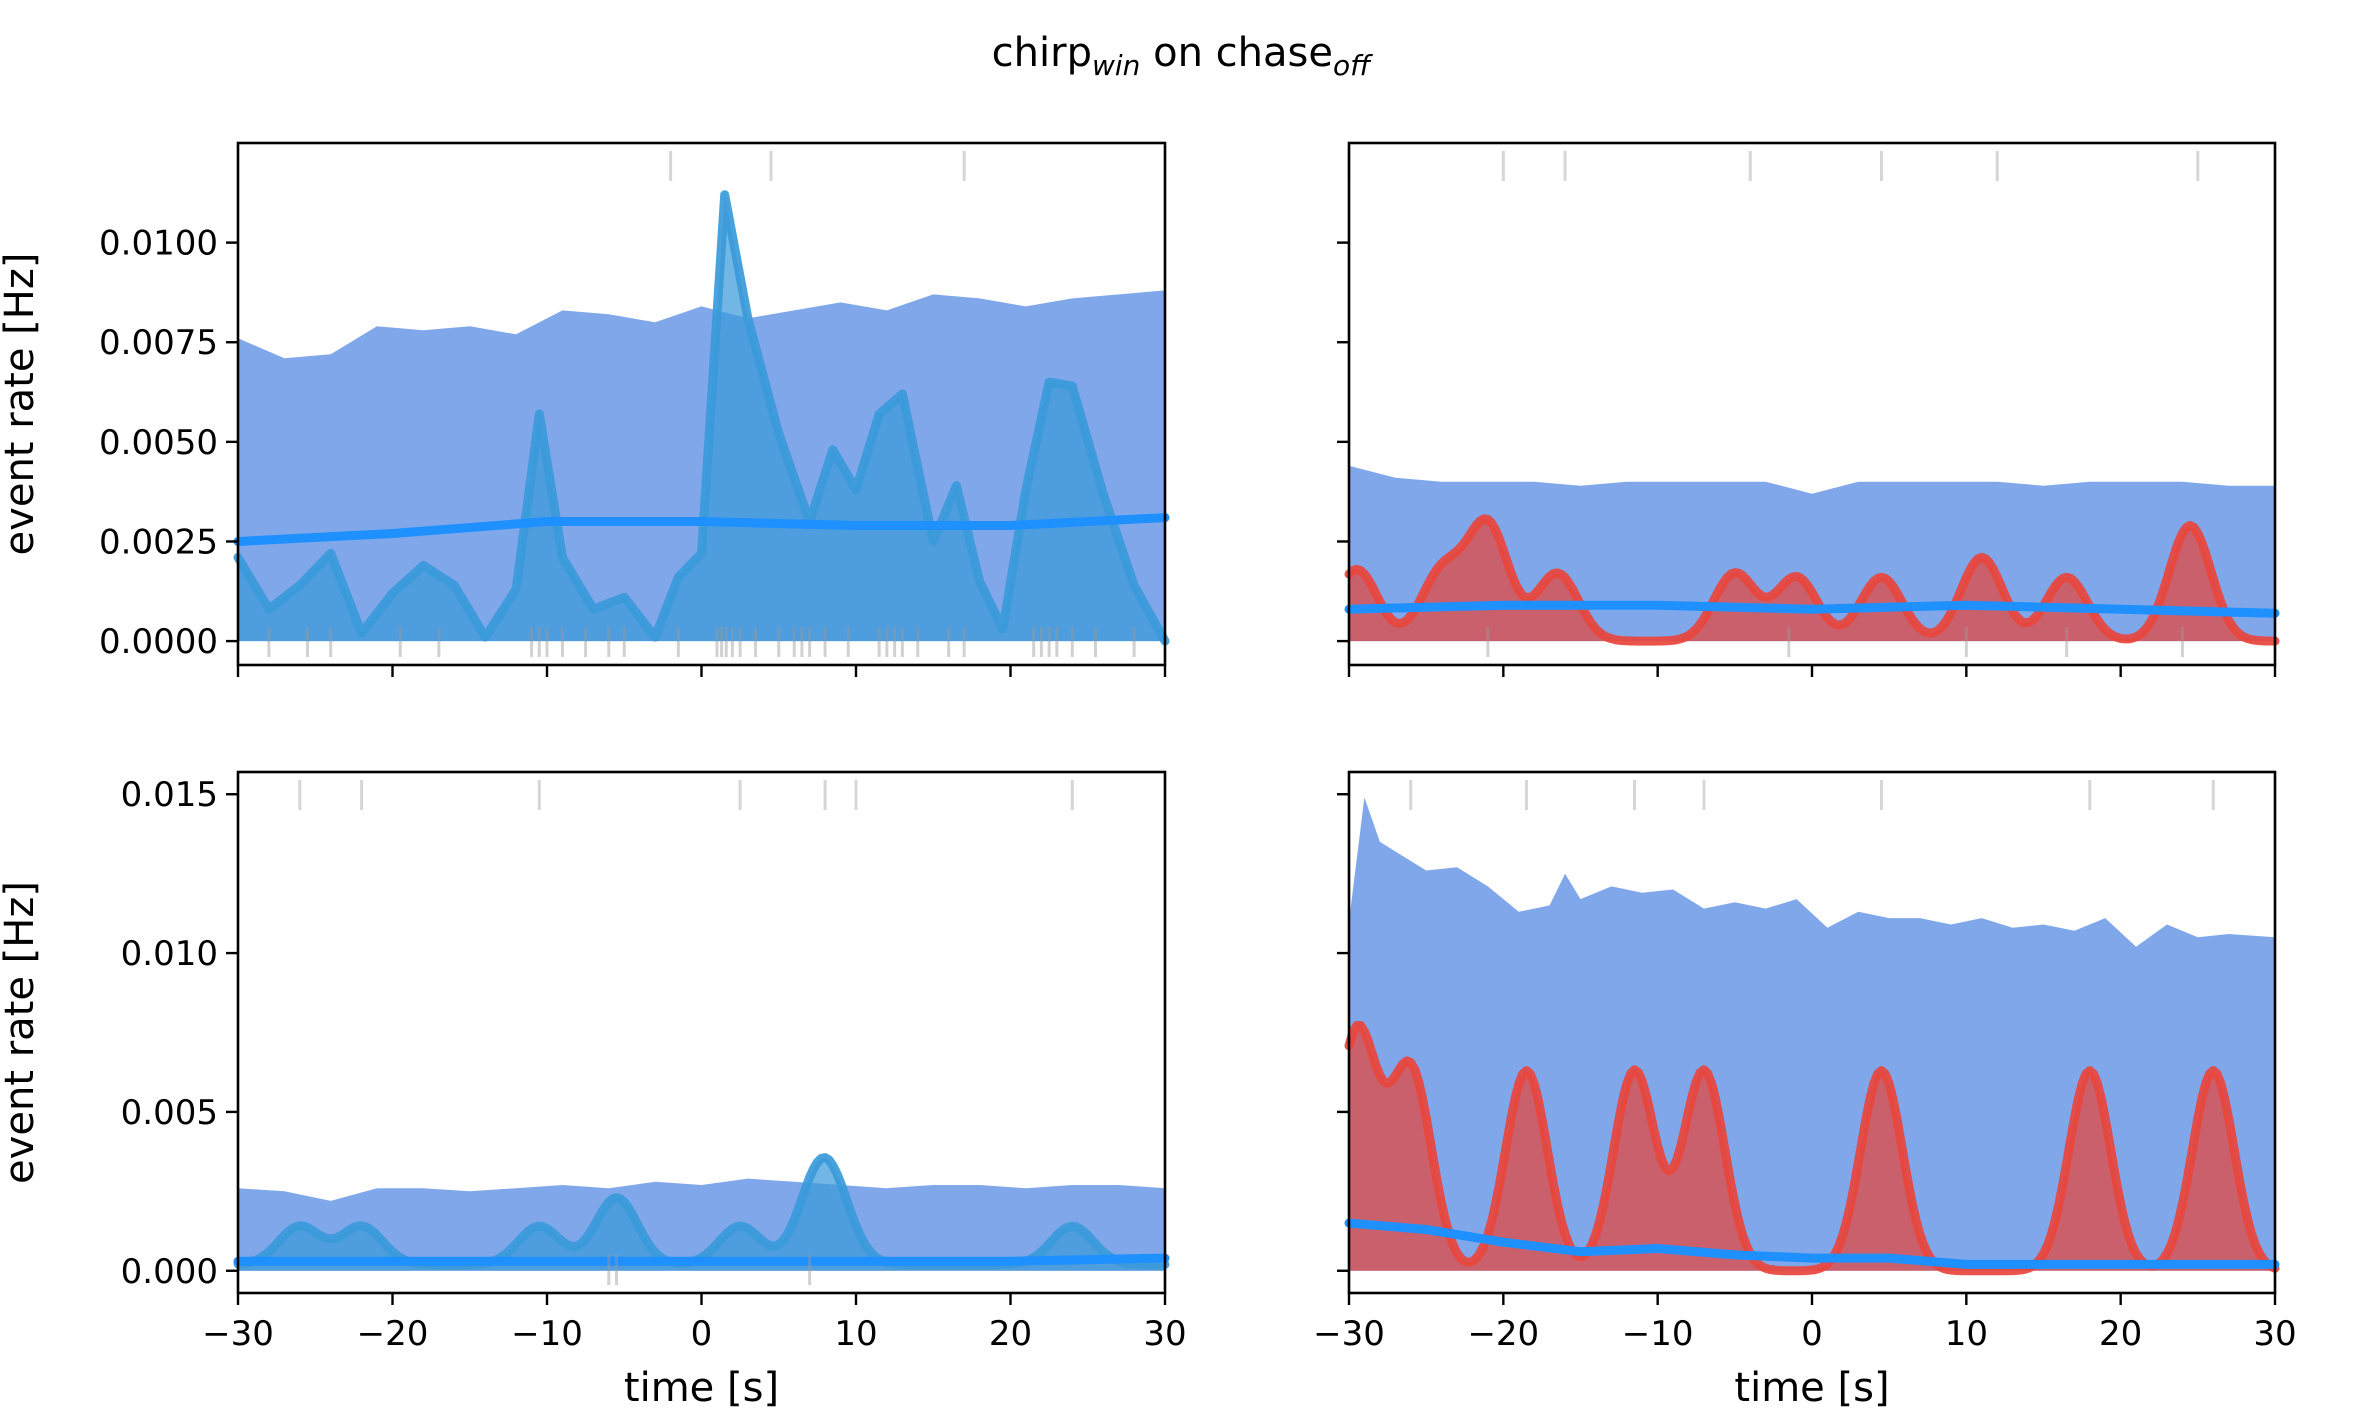  What do you see at coordinates (158, 542) in the screenshot?
I see `y-tick-label: 0.0025` at bounding box center [158, 542].